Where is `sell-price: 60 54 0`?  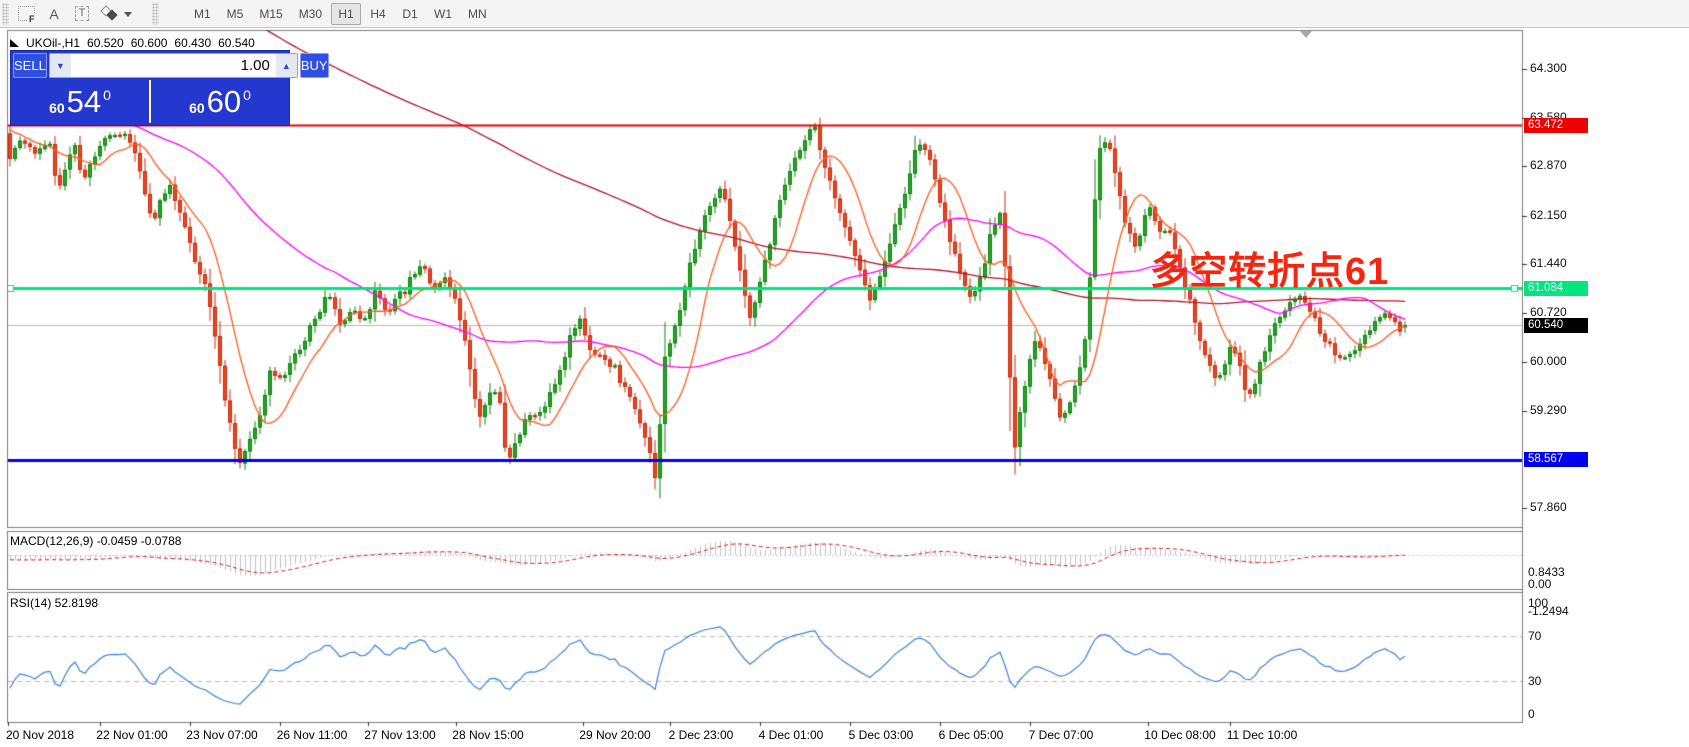
sell-price: 60 54 0 is located at coordinates (80, 101).